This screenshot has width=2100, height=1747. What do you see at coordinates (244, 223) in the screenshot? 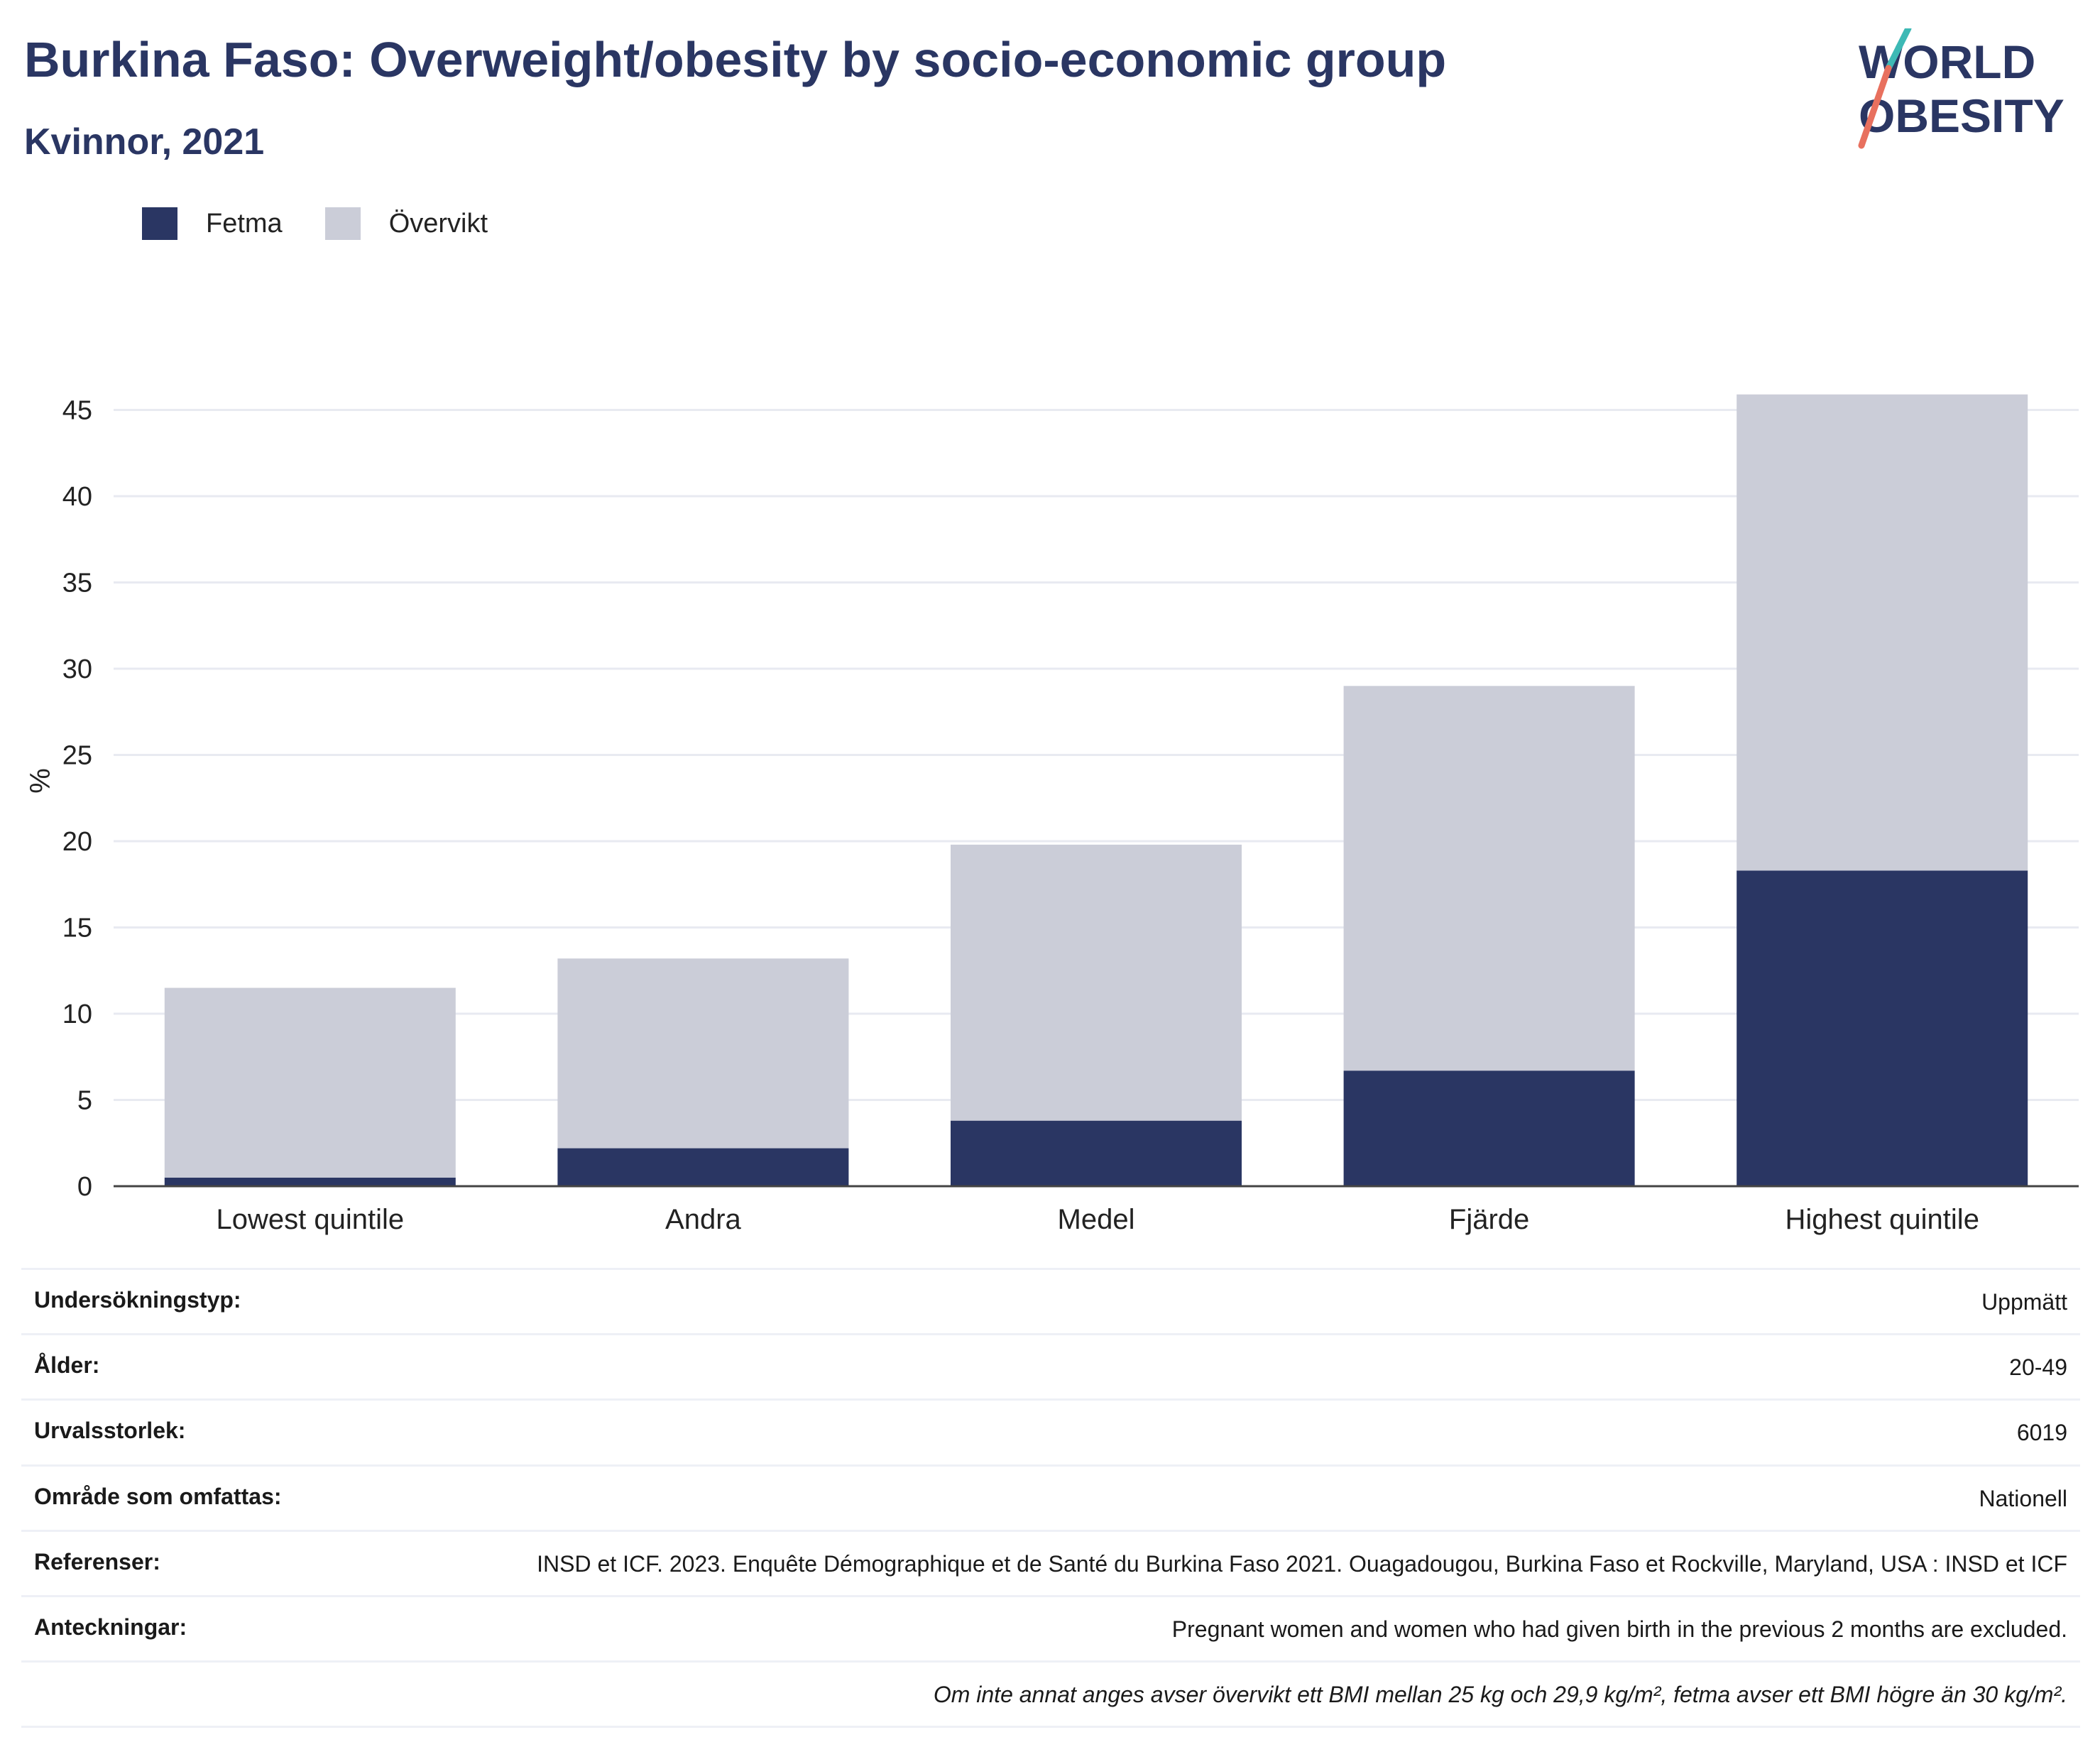
I see `legend-label-fetma: Fetma` at bounding box center [244, 223].